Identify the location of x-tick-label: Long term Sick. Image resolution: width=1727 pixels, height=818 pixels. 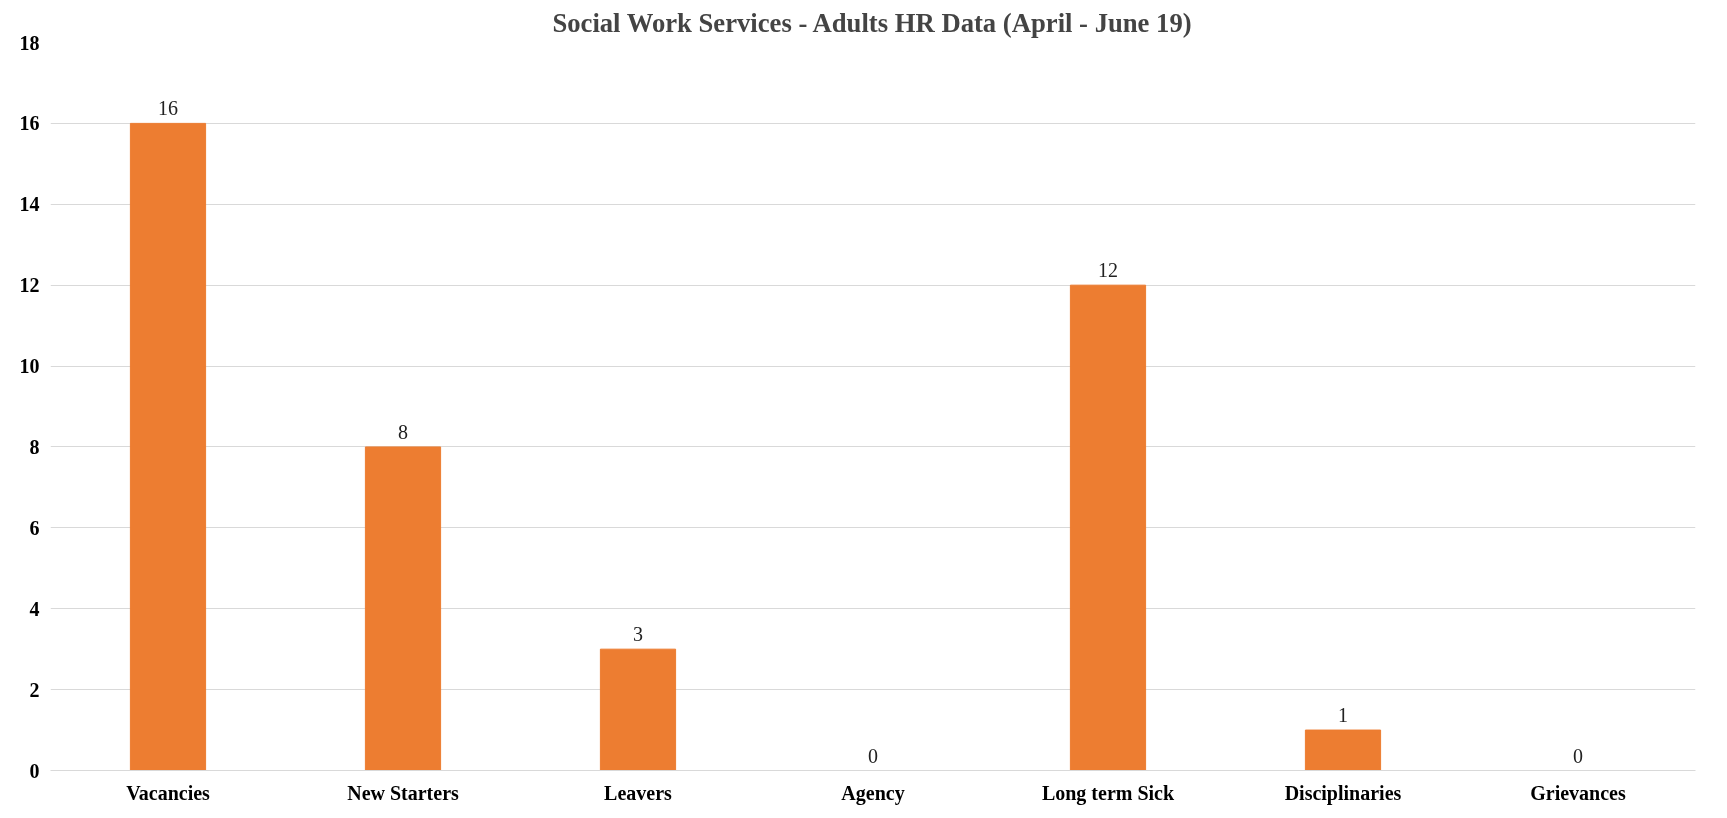
(1108, 793).